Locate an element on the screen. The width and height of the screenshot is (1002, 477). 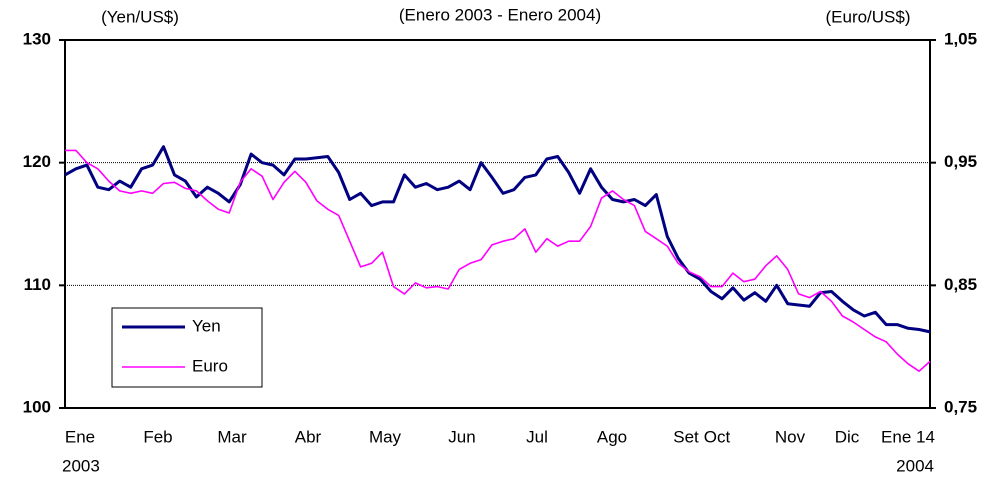
y2-tick-label: 0,75 is located at coordinates (960, 406).